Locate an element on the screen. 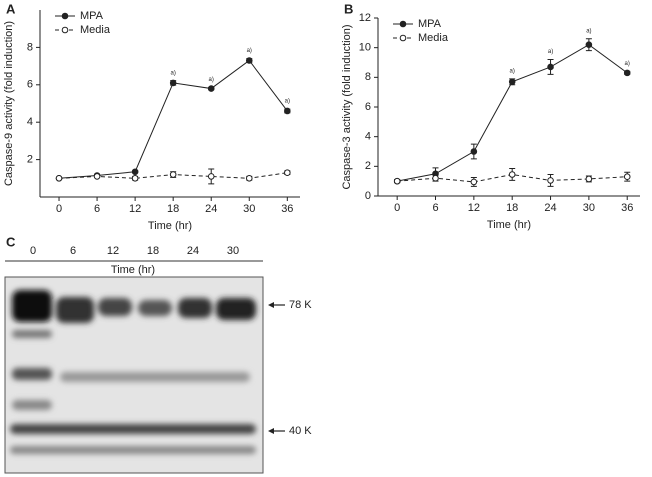 The width and height of the screenshot is (652, 477). y-tick-label: 10 is located at coordinates (365, 48).